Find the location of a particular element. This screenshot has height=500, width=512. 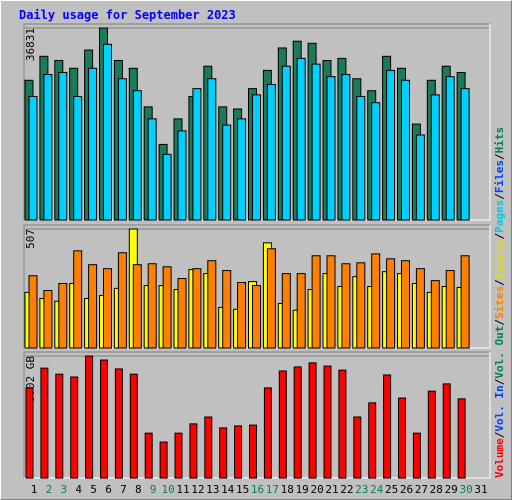

side-label: Pages is located at coordinates (499, 216).